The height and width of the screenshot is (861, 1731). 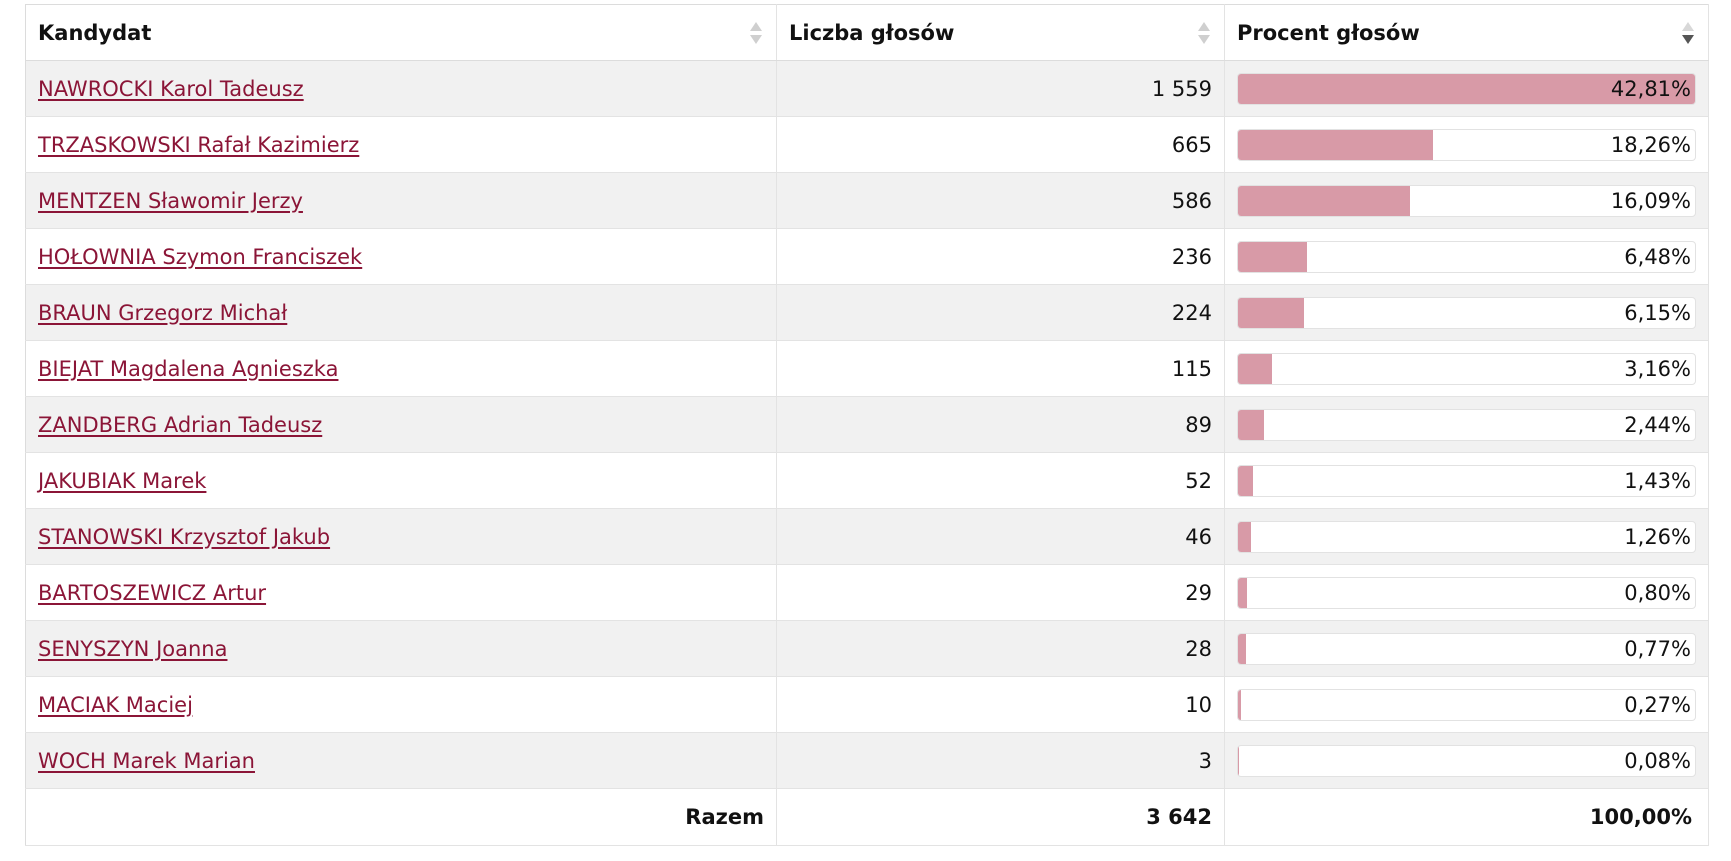 I want to click on percent-value: 0,77%, so click(x=1657, y=648).